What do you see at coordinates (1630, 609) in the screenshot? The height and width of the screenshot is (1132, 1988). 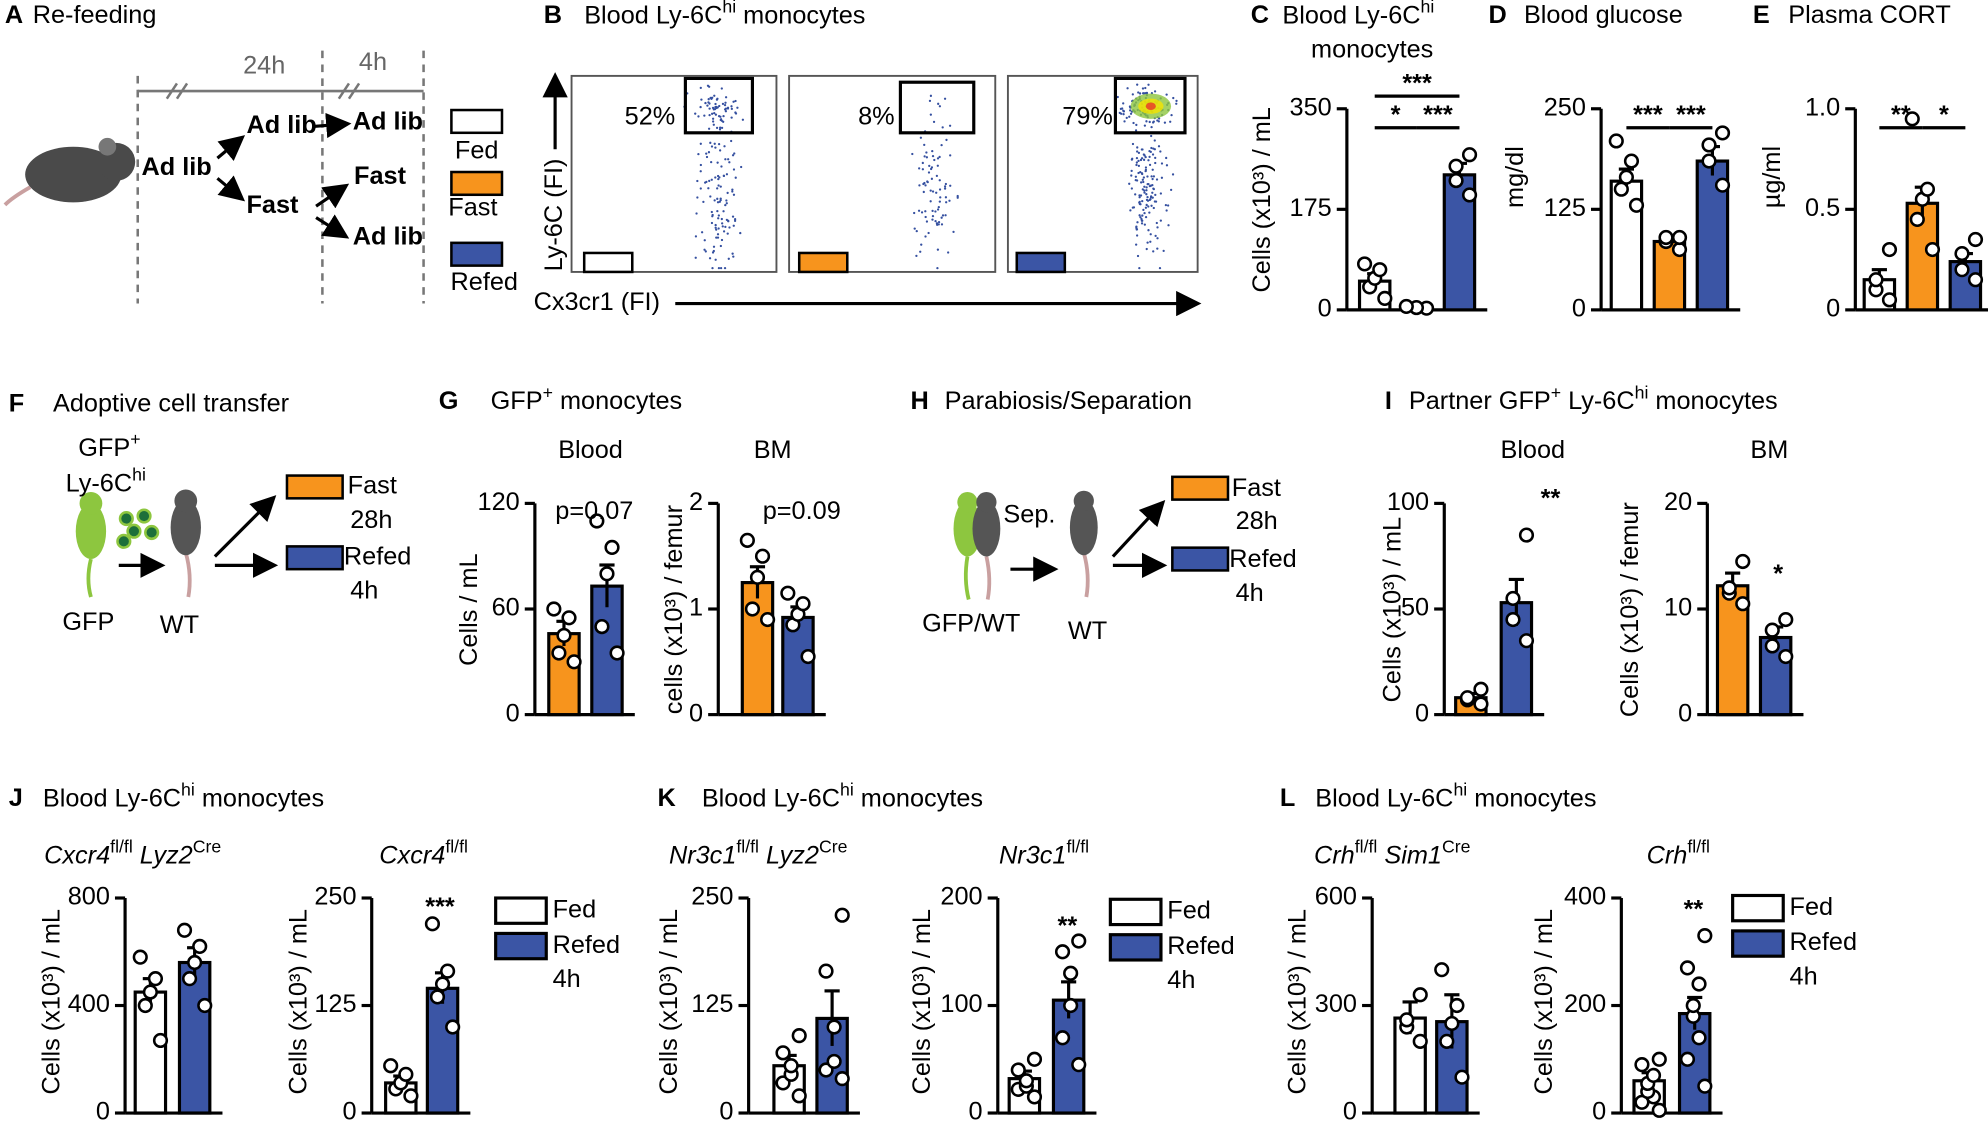 I see `y-axis-label: Cells (x10³) / femur` at bounding box center [1630, 609].